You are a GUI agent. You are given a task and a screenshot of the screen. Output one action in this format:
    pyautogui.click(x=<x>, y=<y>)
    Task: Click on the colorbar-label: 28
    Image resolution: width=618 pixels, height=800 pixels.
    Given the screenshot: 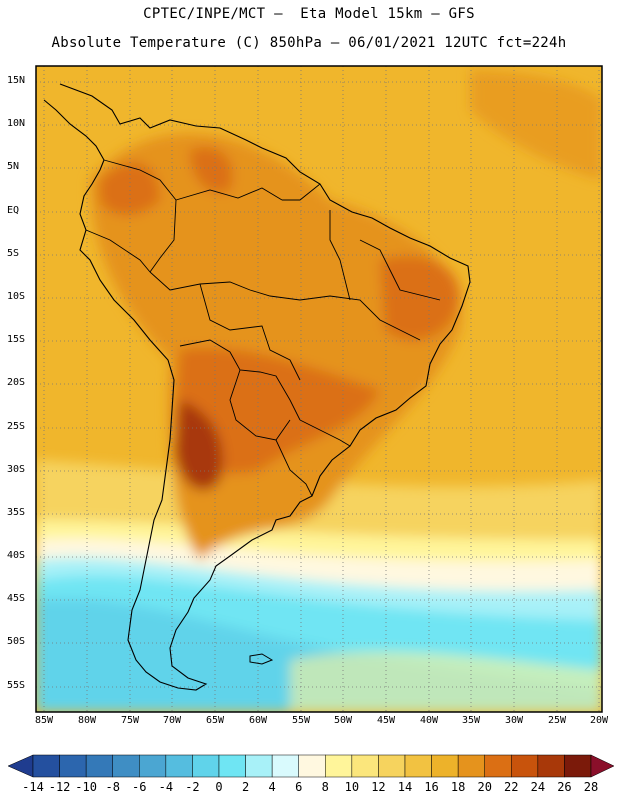 What is the action you would take?
    pyautogui.click(x=591, y=787)
    